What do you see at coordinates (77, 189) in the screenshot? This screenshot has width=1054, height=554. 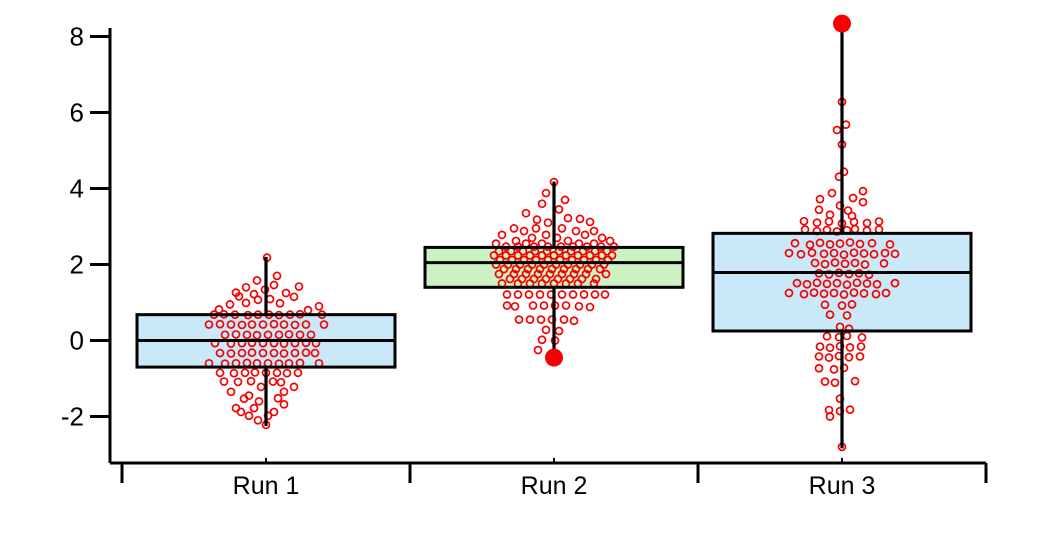 I see `y-tick-label: 4` at bounding box center [77, 189].